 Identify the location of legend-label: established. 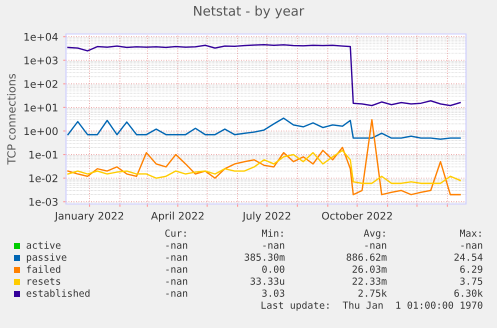
(58, 293).